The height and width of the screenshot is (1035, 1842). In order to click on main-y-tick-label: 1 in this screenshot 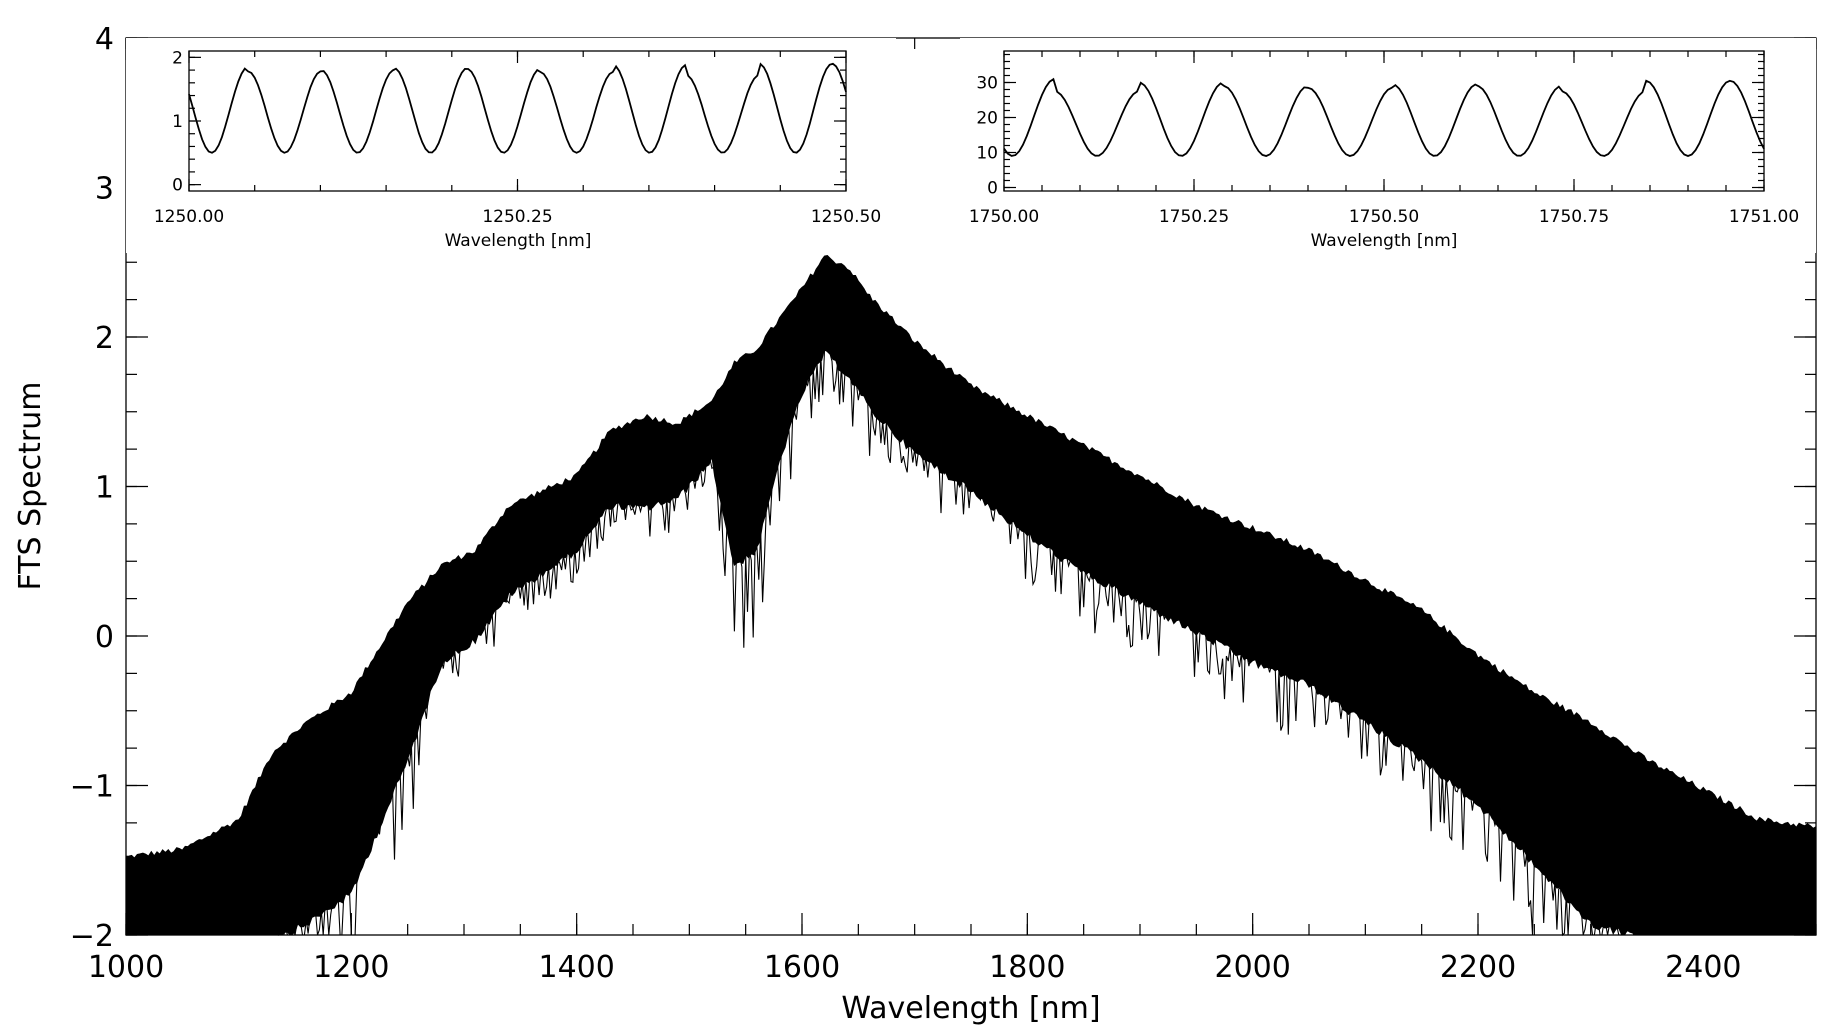, I will do `click(104, 488)`.